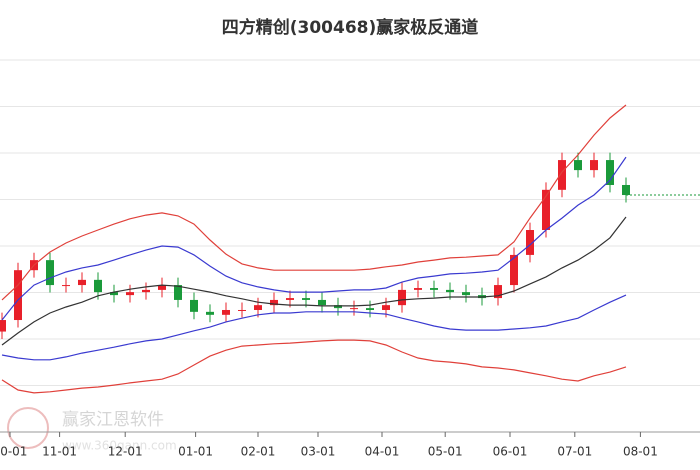 Image resolution: width=700 pixels, height=470 pixels. What do you see at coordinates (640, 452) in the screenshot?
I see `x-tick-label: 08-01` at bounding box center [640, 452].